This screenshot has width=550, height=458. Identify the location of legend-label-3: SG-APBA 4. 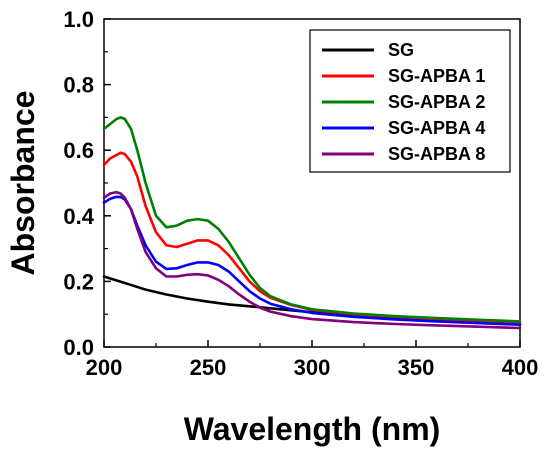
(436, 128).